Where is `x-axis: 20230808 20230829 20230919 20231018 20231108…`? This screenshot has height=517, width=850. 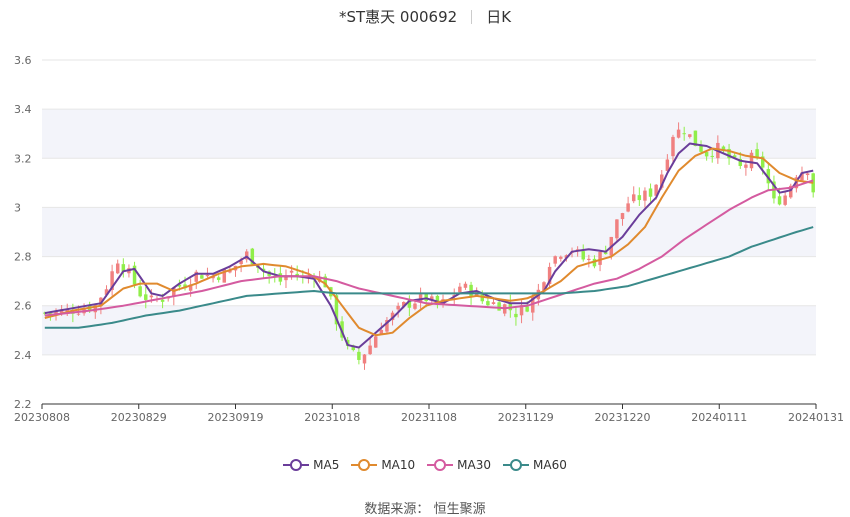 x-axis: 20230808 20230829 20230919 20231018 20231108… is located at coordinates (429, 413).